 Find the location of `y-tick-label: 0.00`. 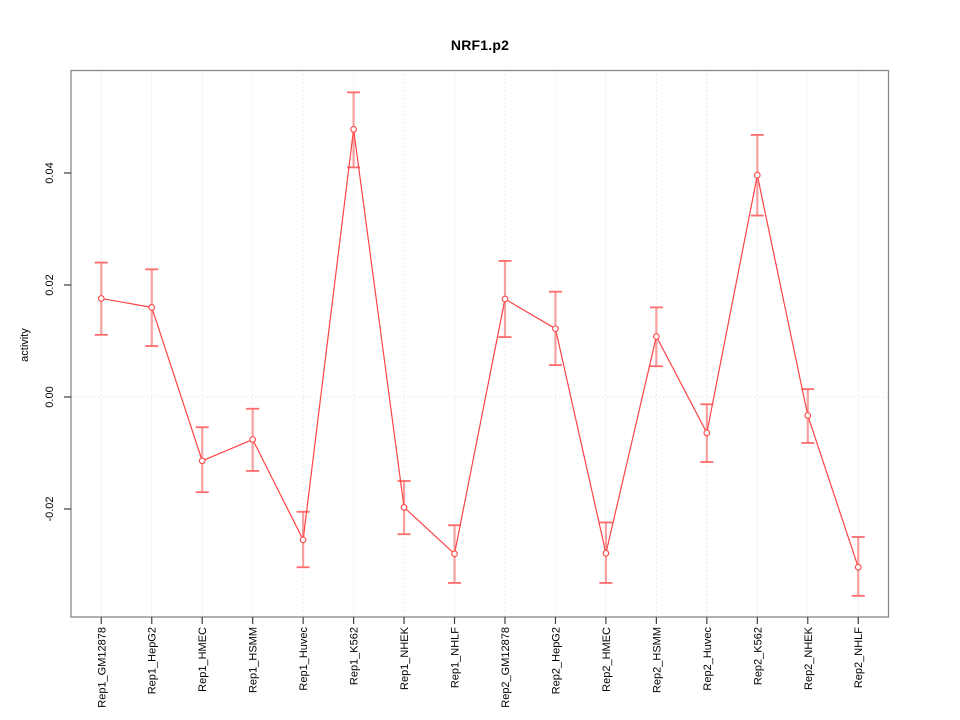

y-tick-label: 0.00 is located at coordinates (50, 396).